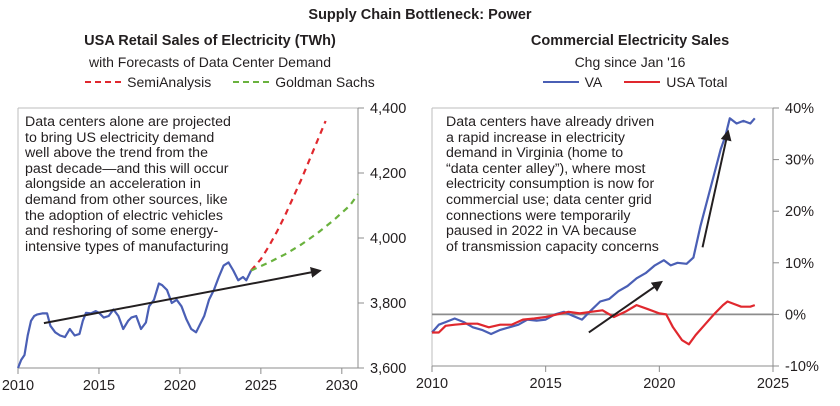  I want to click on main-title: Supply Chain Bottleneck: Power, so click(420, 15).